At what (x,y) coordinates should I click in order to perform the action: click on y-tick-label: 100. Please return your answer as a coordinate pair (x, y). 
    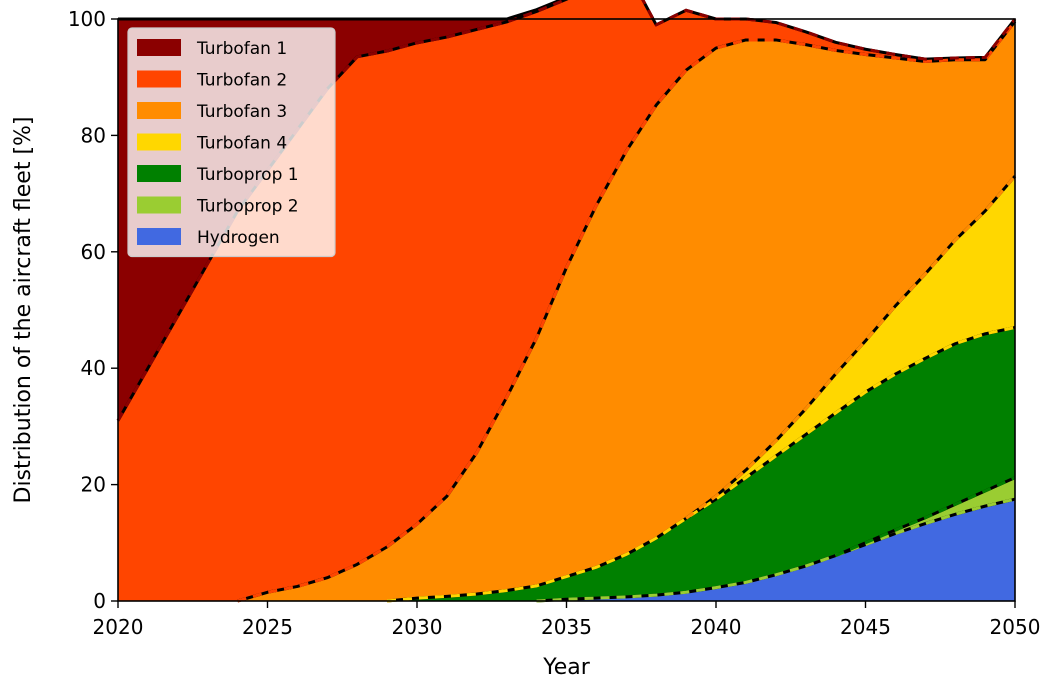
    Looking at the image, I should click on (87, 19).